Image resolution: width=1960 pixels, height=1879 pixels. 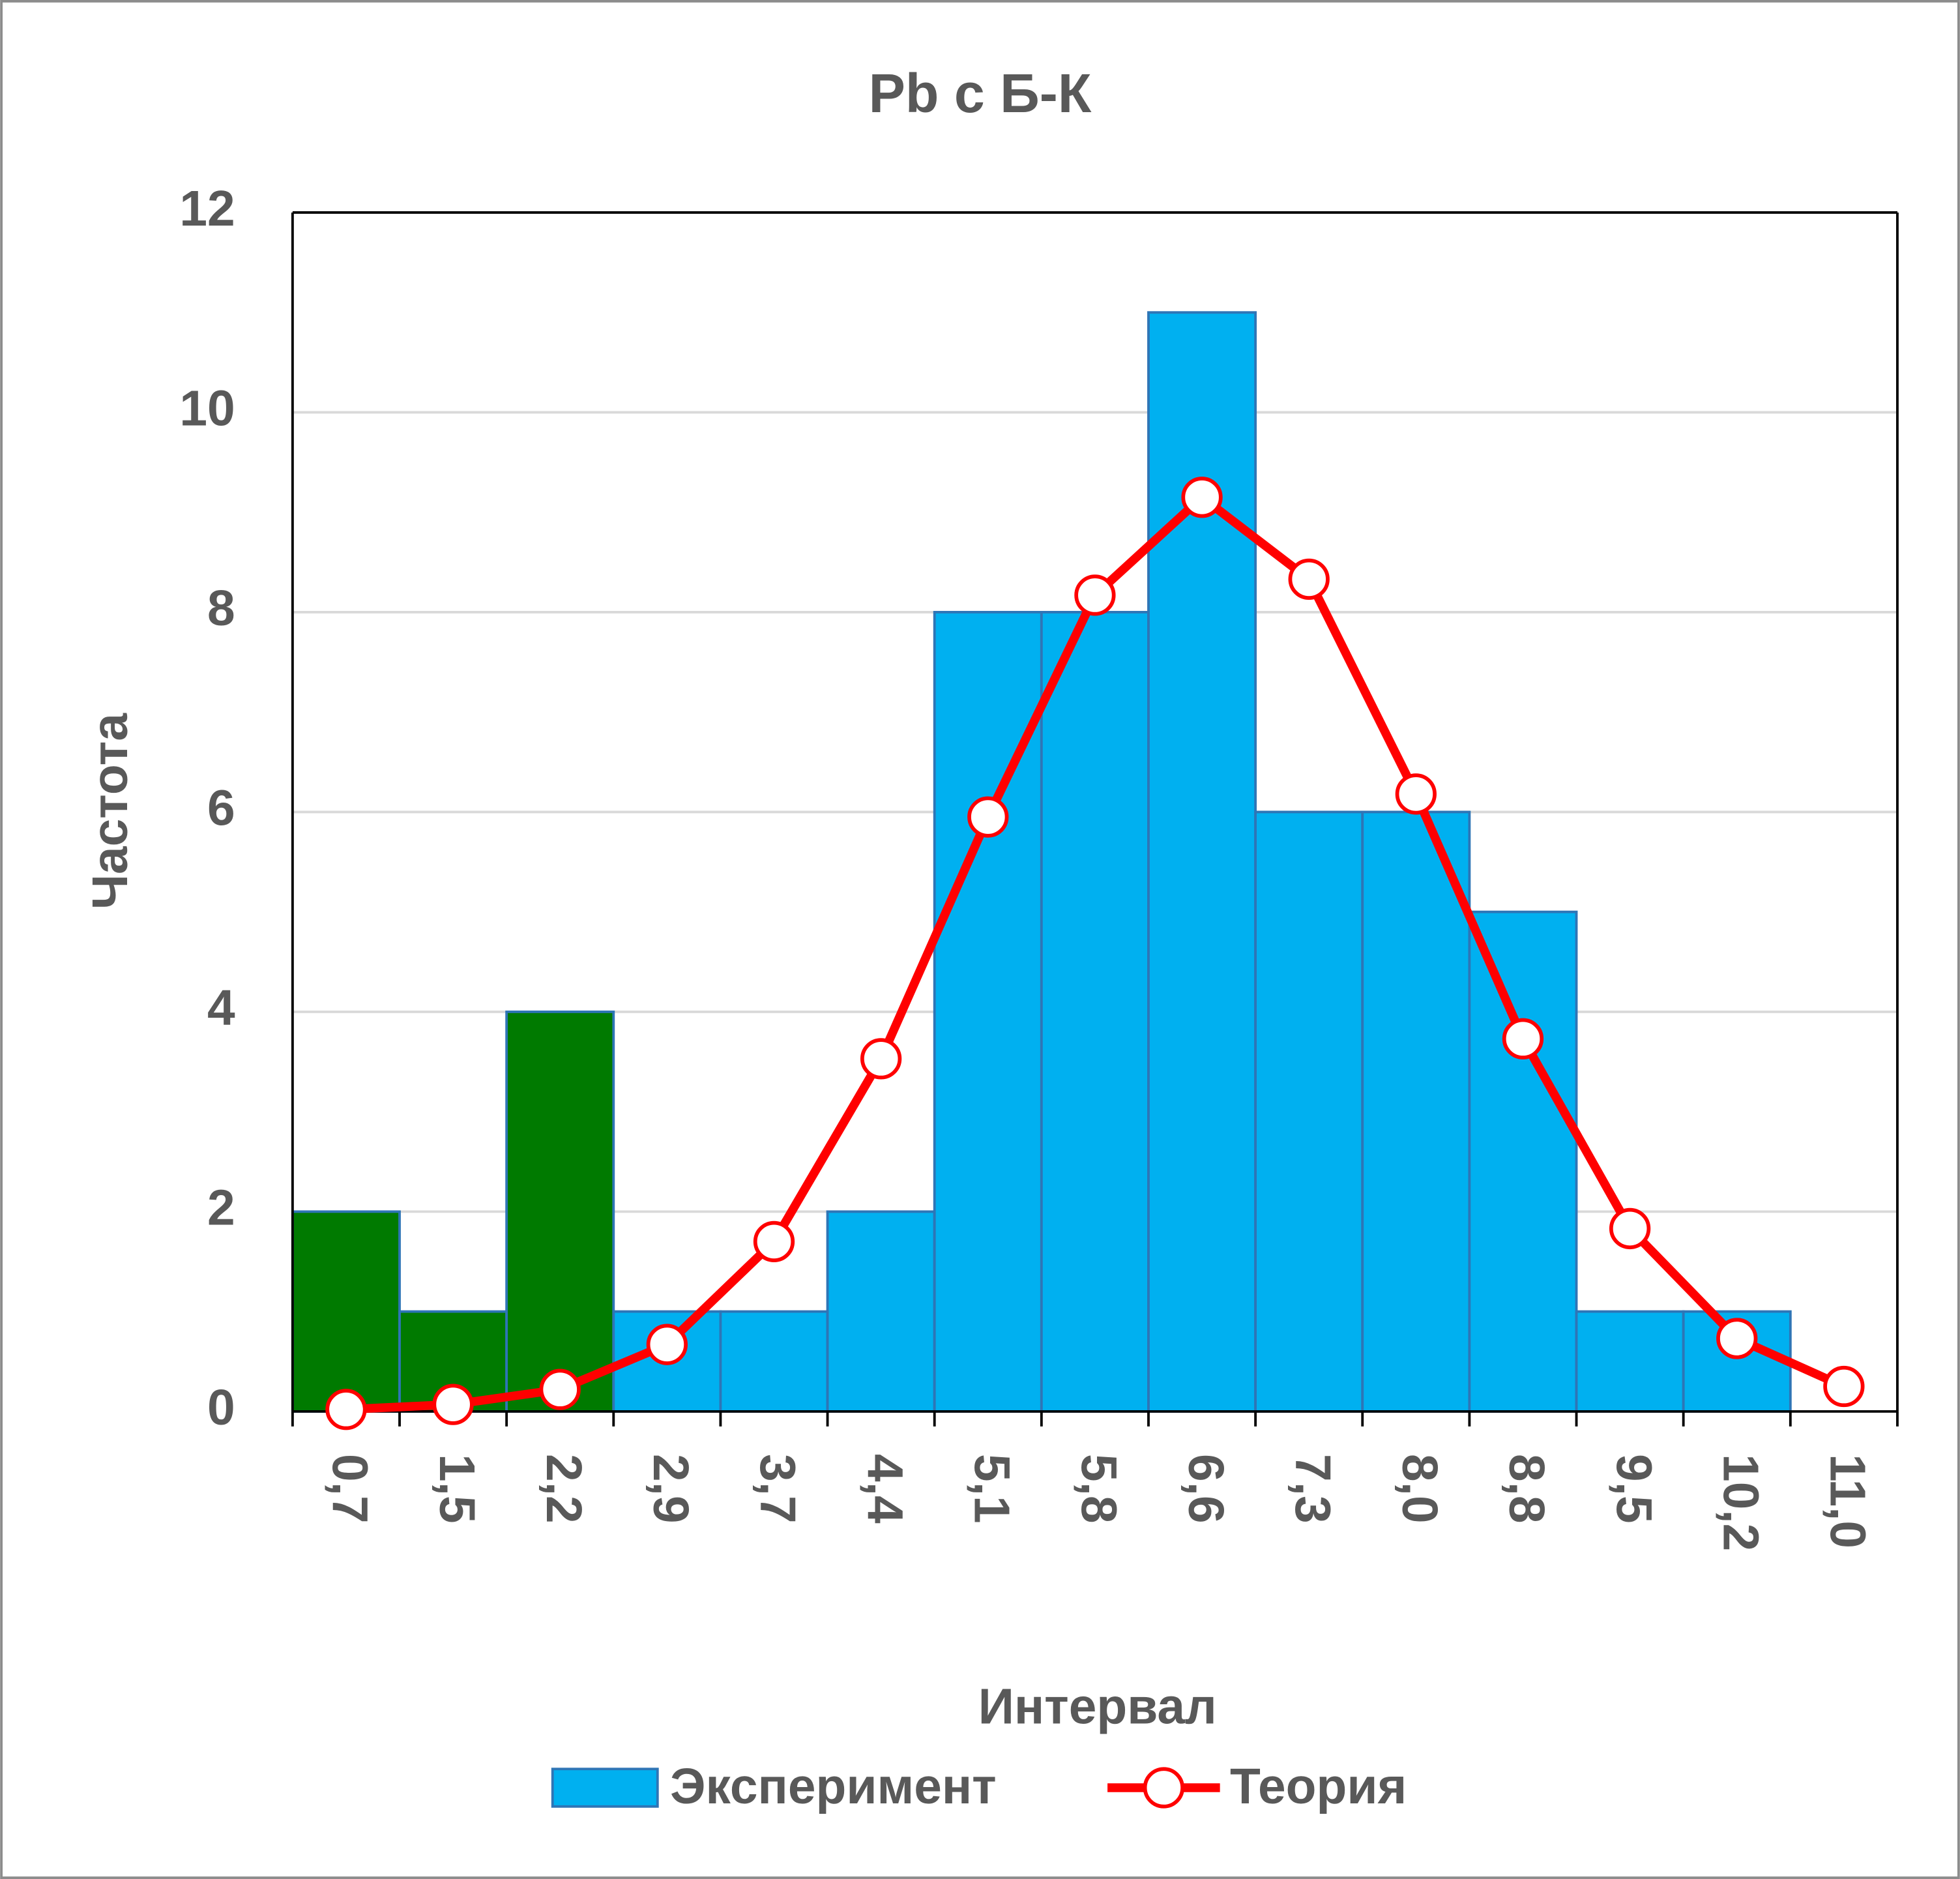 I want to click on x-tick-label: 7,3, so click(x=1312, y=1489).